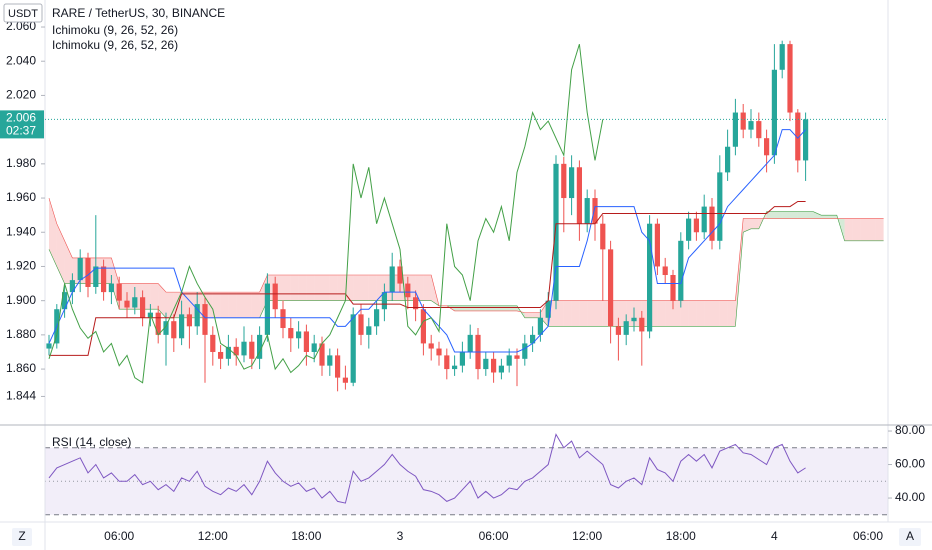  What do you see at coordinates (21, 231) in the screenshot?
I see `y-tick-label: 1.940` at bounding box center [21, 231].